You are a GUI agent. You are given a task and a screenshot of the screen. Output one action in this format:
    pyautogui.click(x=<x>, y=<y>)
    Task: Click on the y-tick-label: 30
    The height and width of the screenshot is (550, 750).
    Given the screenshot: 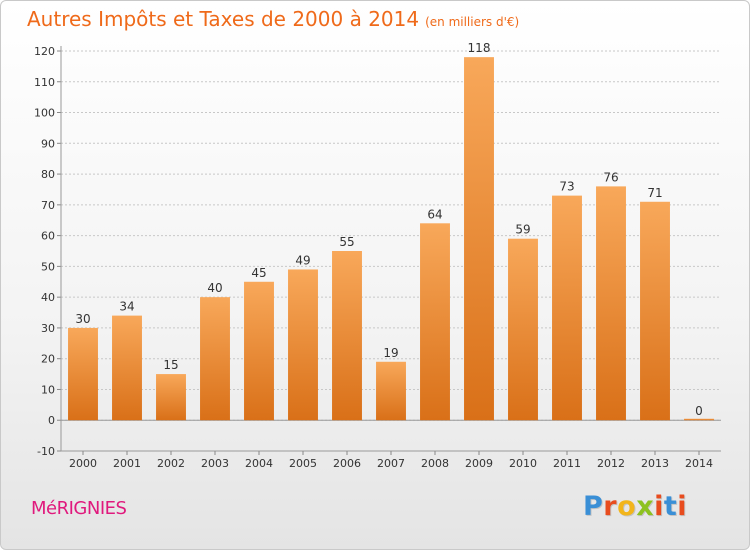 What is the action you would take?
    pyautogui.click(x=48, y=328)
    